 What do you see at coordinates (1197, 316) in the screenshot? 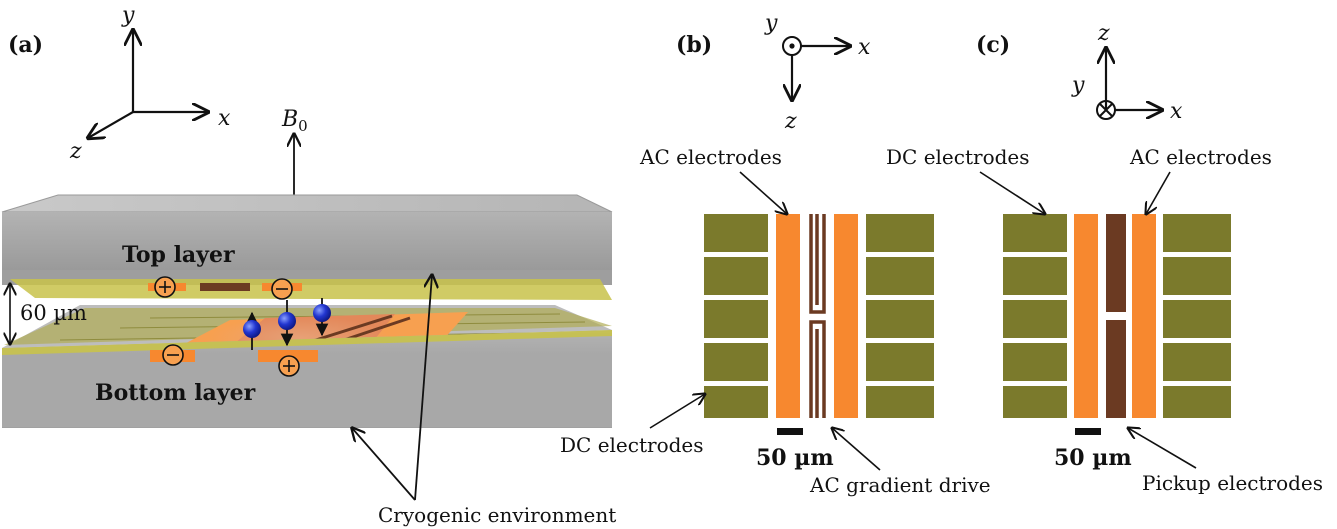
I see `dc-electrodes-right-c` at bounding box center [1197, 316].